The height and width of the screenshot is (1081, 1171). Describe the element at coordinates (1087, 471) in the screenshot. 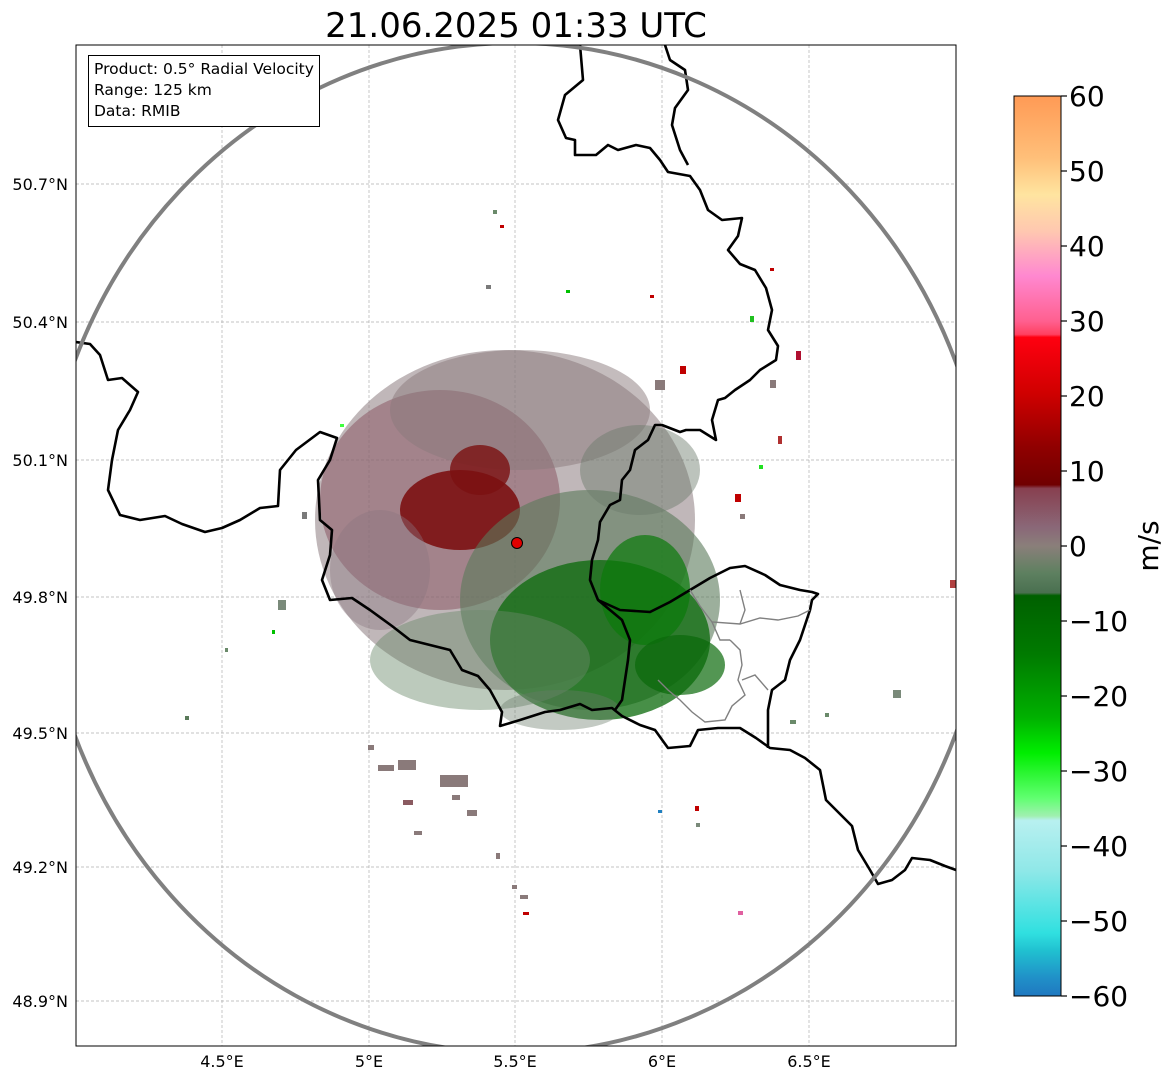

I see `colorbar-tick-label: 10` at that location.